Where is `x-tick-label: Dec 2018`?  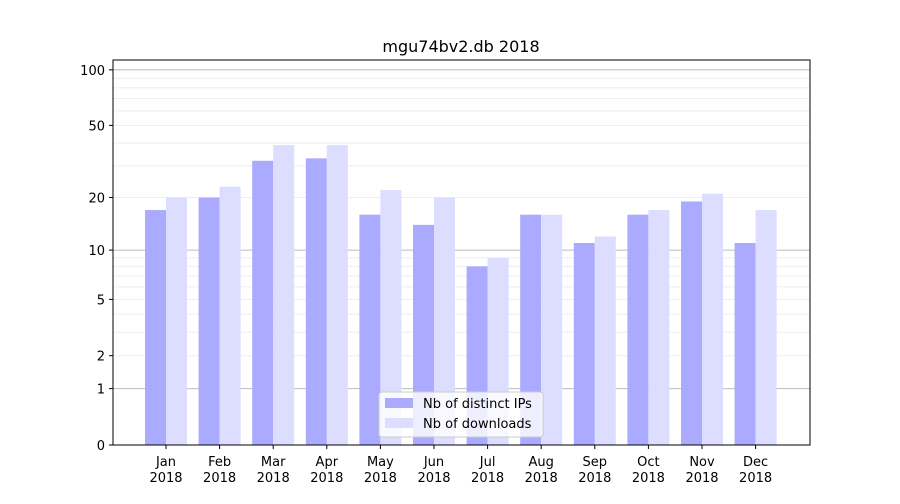
x-tick-label: Dec 2018 is located at coordinates (755, 470).